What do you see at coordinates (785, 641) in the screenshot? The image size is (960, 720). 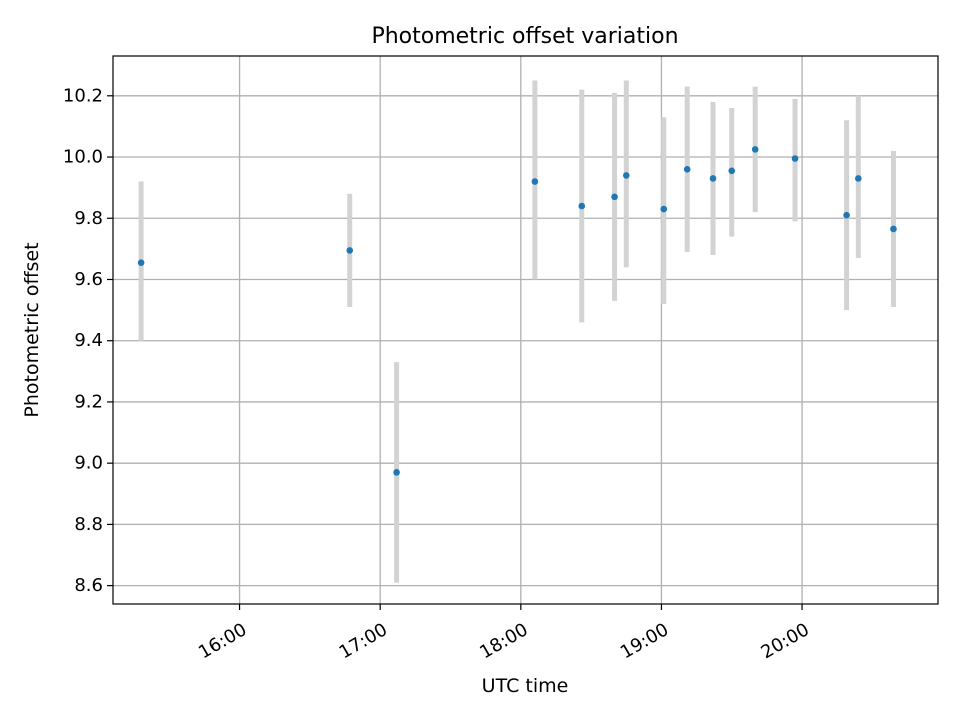 I see `x-tick-label: 20:00` at bounding box center [785, 641].